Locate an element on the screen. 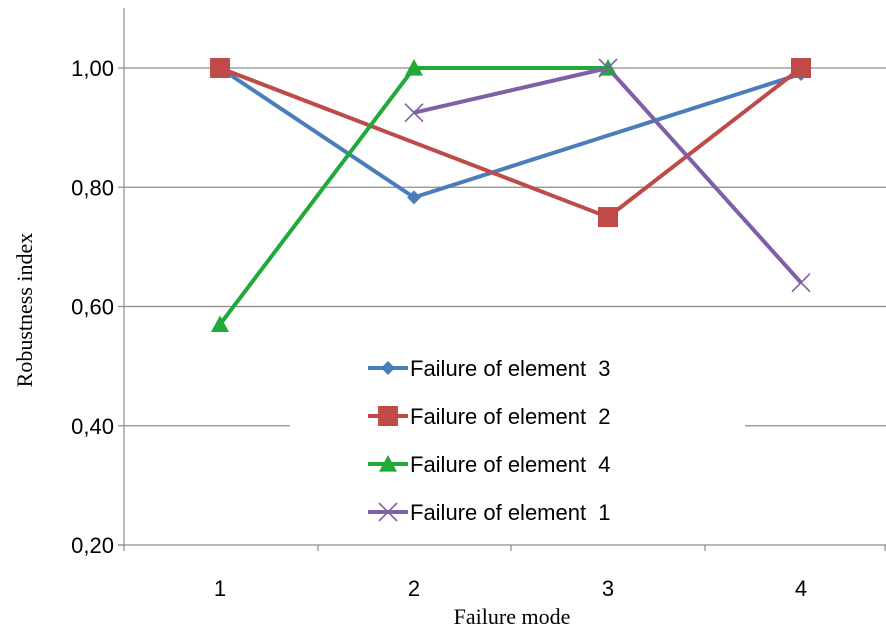 Image resolution: width=886 pixels, height=630 pixels. legend-item: Failure of element 4 is located at coordinates (489, 464).